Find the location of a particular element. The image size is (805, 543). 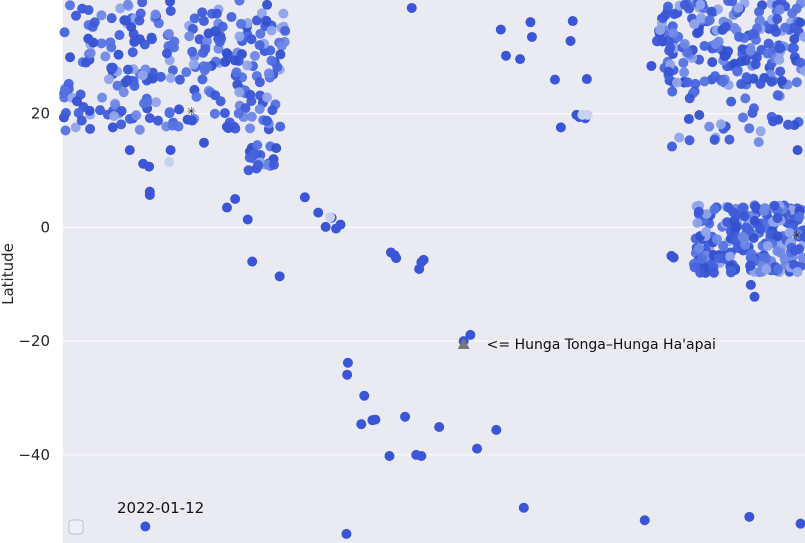

star-marker: ✳ is located at coordinates (796, 235).